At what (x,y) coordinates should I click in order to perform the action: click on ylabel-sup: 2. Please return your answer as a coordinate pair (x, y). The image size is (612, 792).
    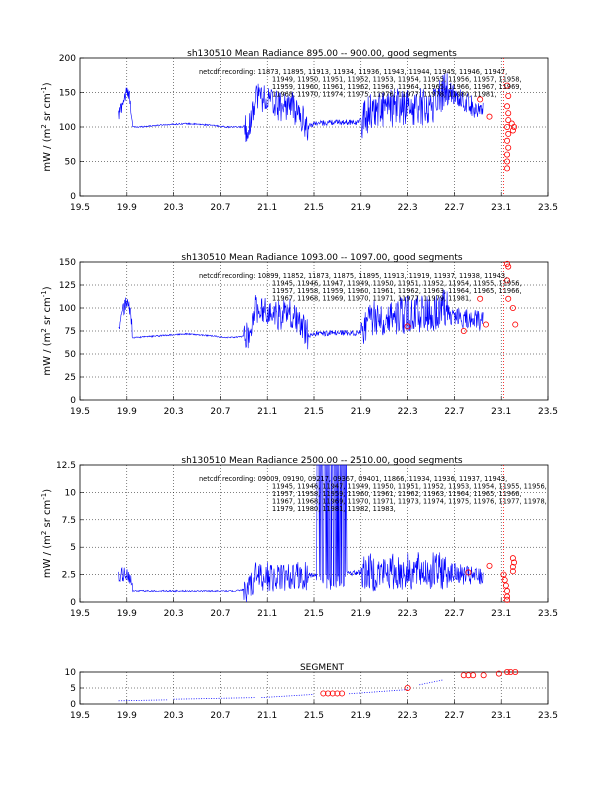
    Looking at the image, I should click on (44, 533).